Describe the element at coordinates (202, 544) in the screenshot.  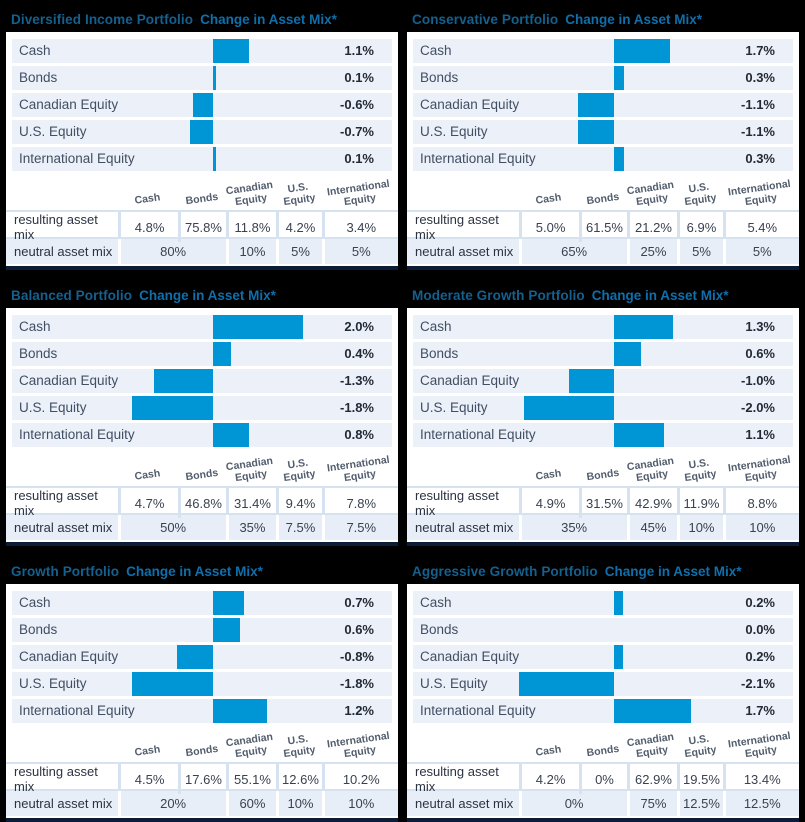
I see `panel-bottom-border` at that location.